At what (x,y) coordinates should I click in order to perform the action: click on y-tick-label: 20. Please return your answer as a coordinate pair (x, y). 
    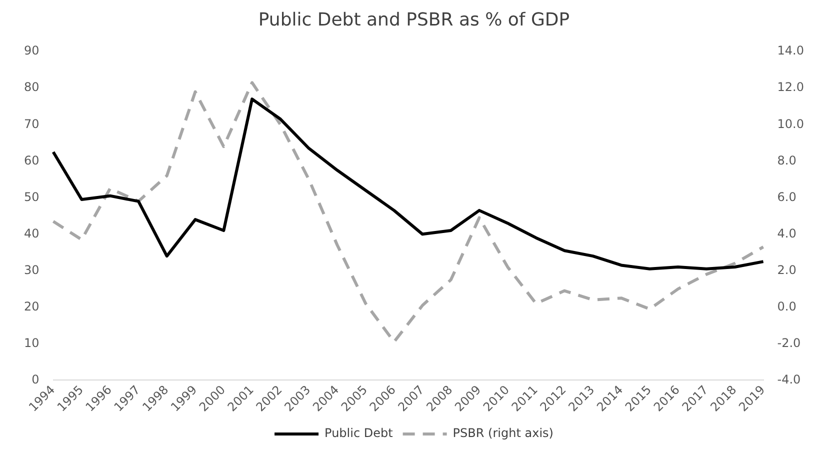
    Looking at the image, I should click on (32, 306).